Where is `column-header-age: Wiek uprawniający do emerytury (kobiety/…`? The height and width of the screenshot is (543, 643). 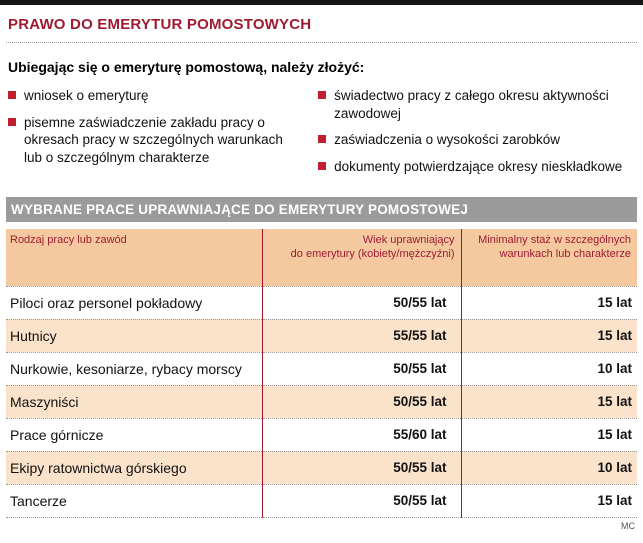 column-header-age: Wiek uprawniający do emerytury (kobiety/… is located at coordinates (362, 258).